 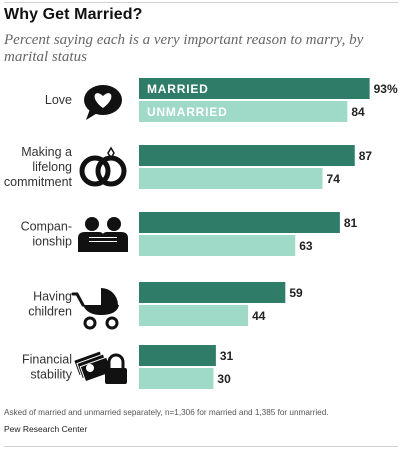 I want to click on bottom-rule, so click(x=201, y=446).